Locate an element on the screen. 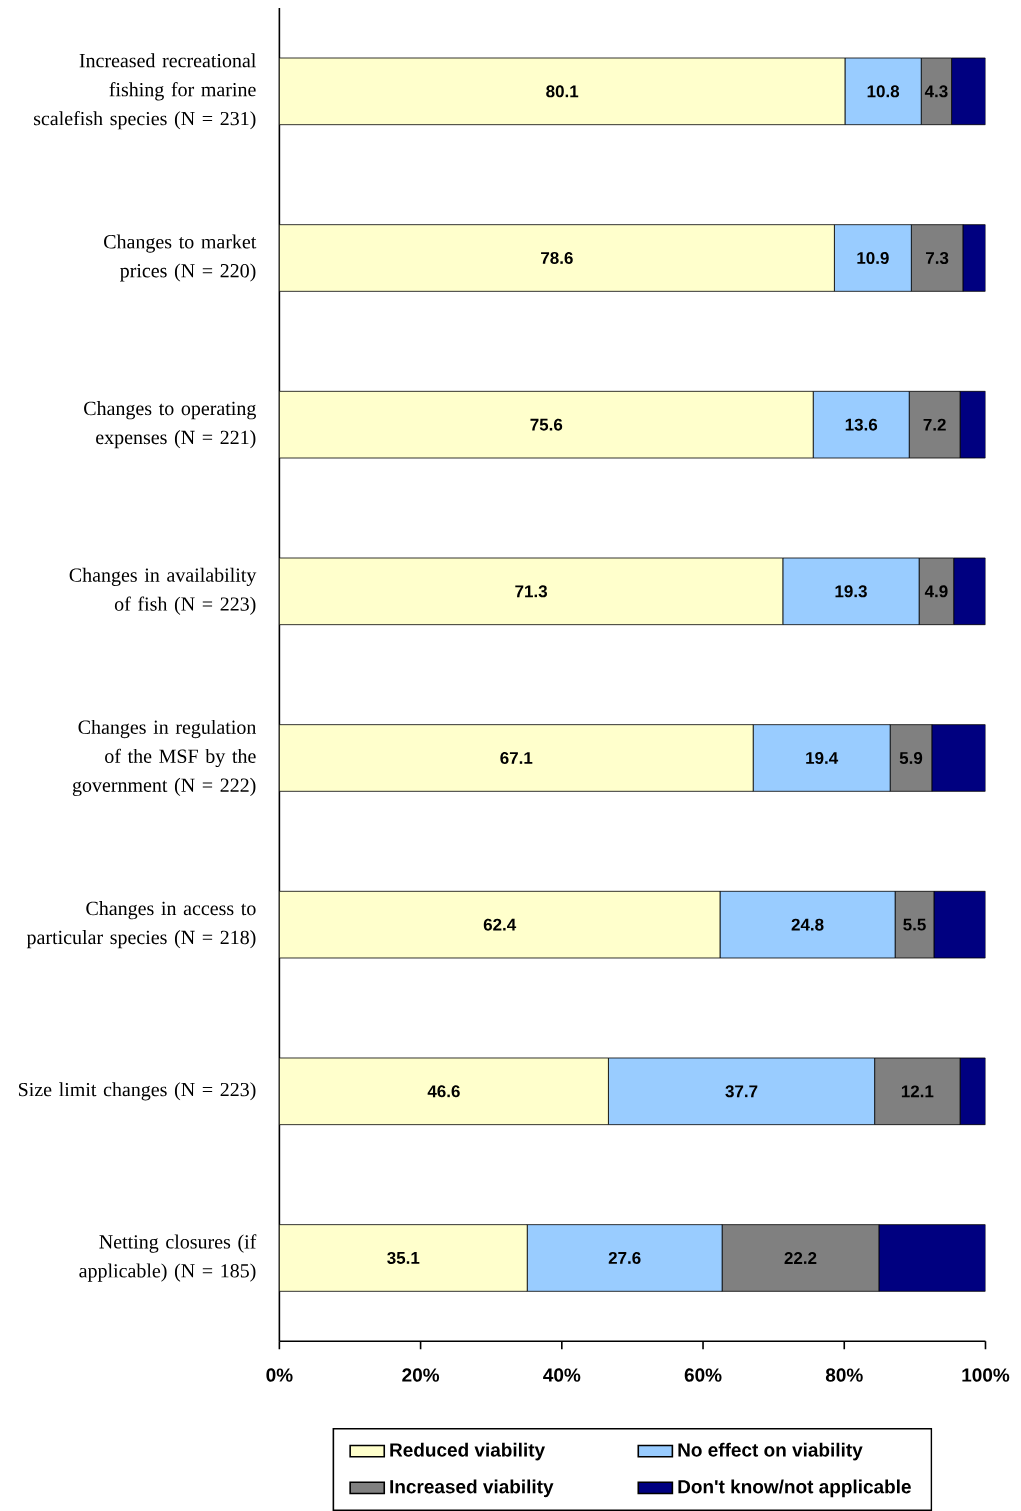 The width and height of the screenshot is (1021, 1511). data-label: 71.3 is located at coordinates (531, 591).